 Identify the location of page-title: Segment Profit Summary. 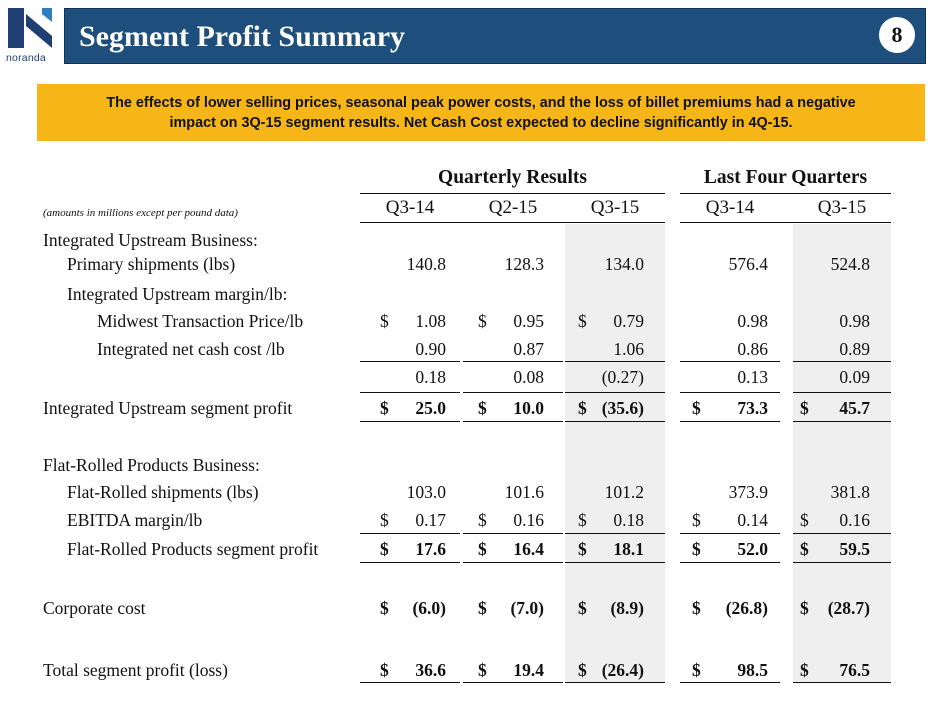
(242, 36).